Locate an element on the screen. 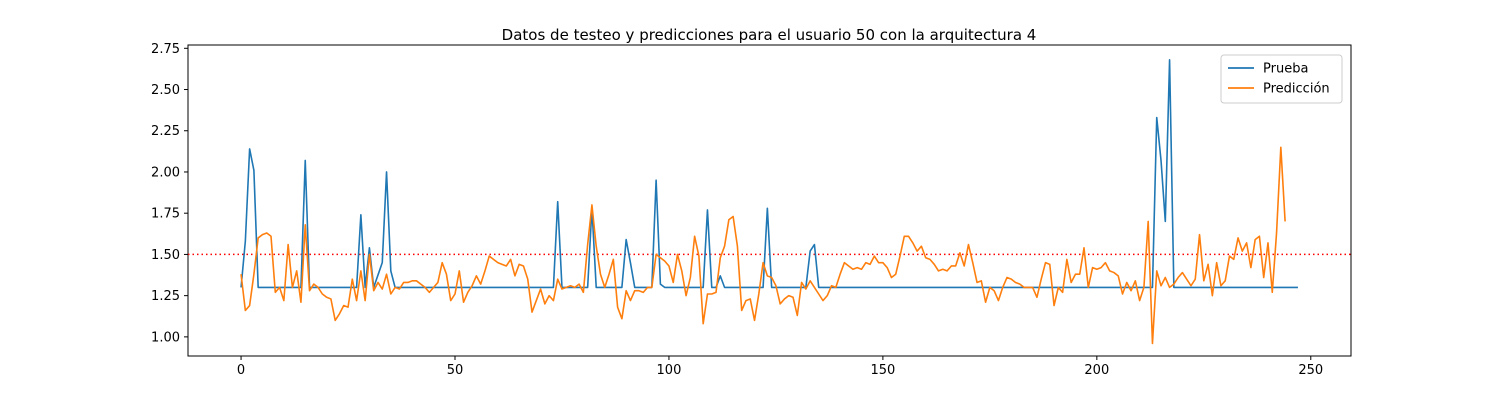 Image resolution: width=1500 pixels, height=400 pixels. legend-label: Predicción is located at coordinates (1296, 89).